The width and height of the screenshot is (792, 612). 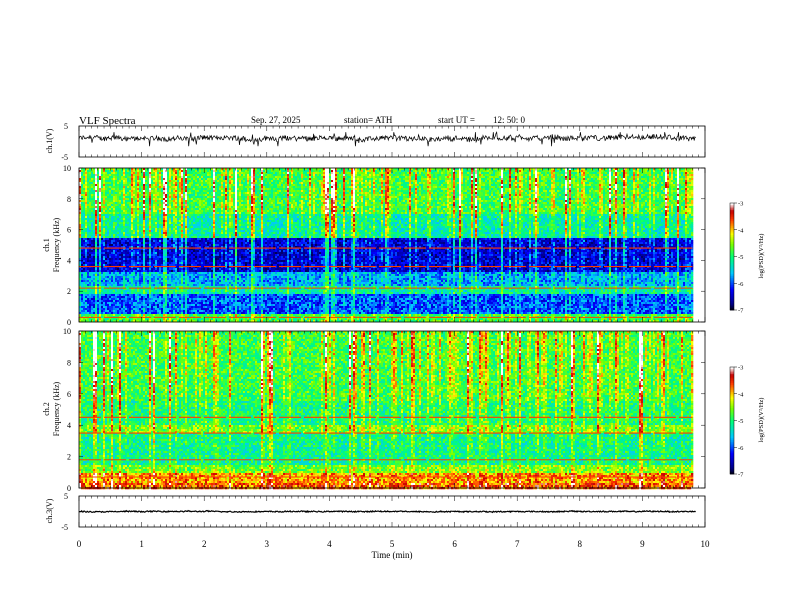 I want to click on ch1-waveform-frame, so click(x=392, y=141).